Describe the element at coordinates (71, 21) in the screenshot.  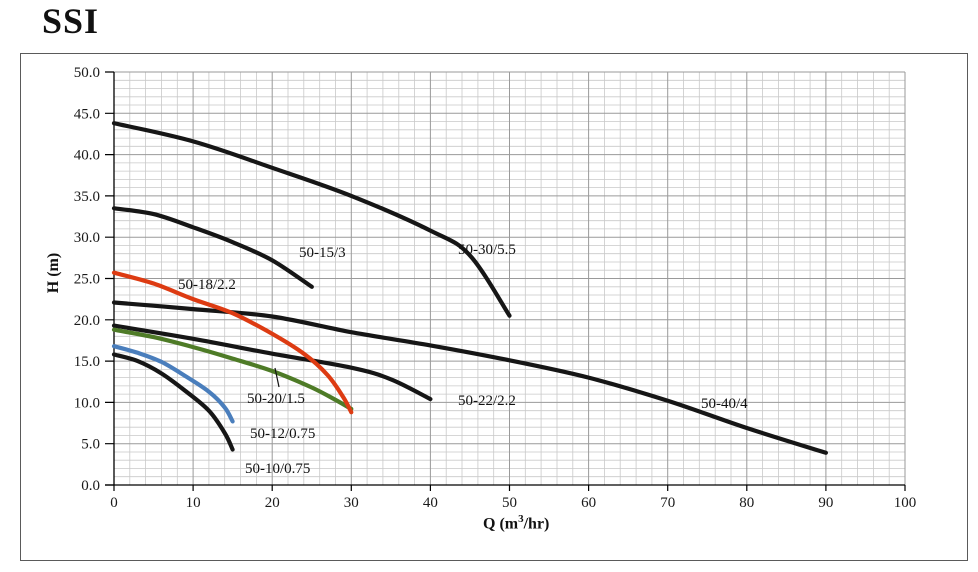
I see `page-title: SSI` at that location.